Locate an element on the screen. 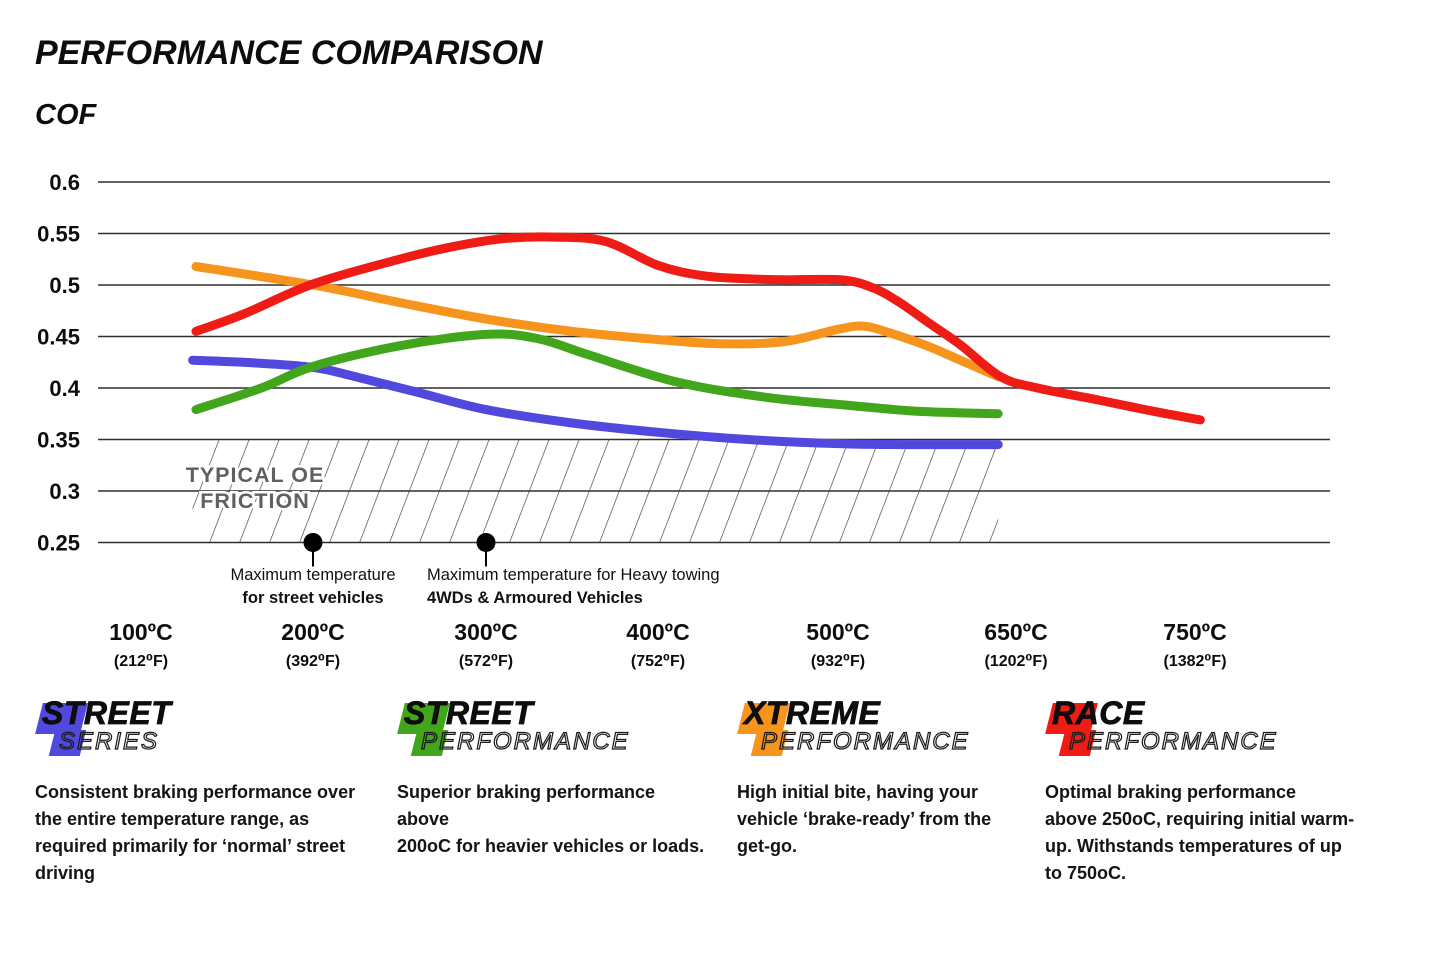  marker-annotation-line2: for street vehicles is located at coordinates (312, 598).